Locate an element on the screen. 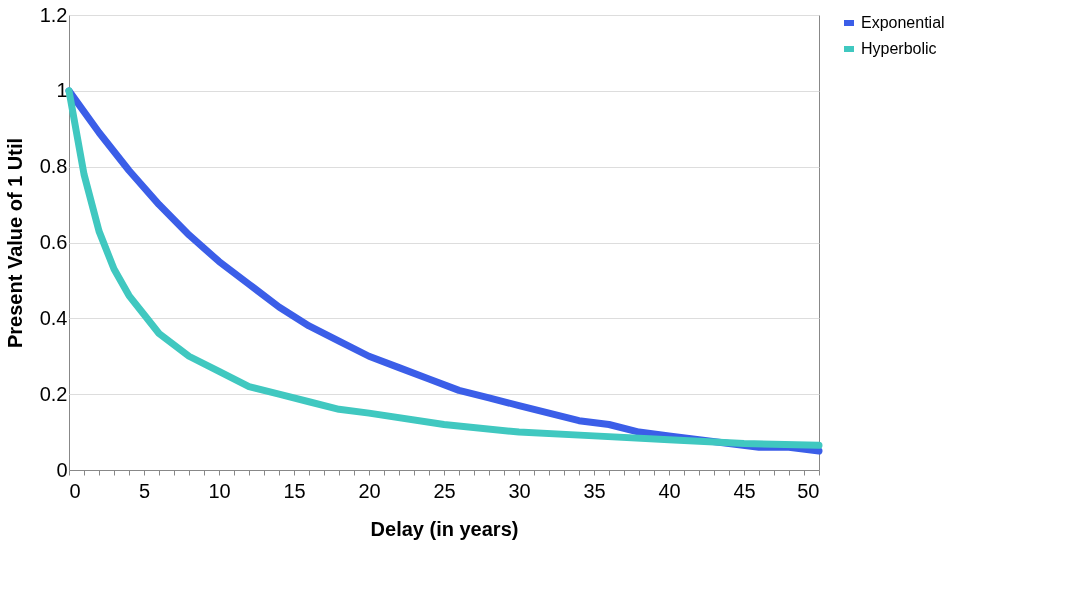 Image resolution: width=1084 pixels, height=609 pixels. x-tick-label: 35 is located at coordinates (594, 490).